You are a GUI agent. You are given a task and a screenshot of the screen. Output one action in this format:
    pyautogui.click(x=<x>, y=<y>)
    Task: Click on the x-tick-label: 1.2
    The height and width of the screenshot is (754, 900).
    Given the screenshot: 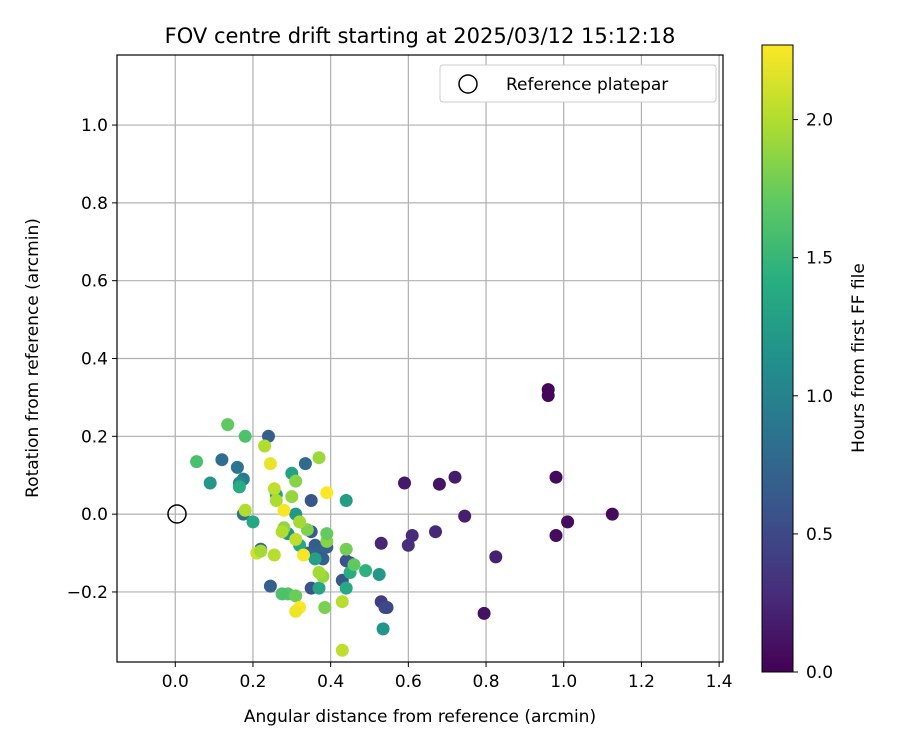 What is the action you would take?
    pyautogui.click(x=641, y=682)
    